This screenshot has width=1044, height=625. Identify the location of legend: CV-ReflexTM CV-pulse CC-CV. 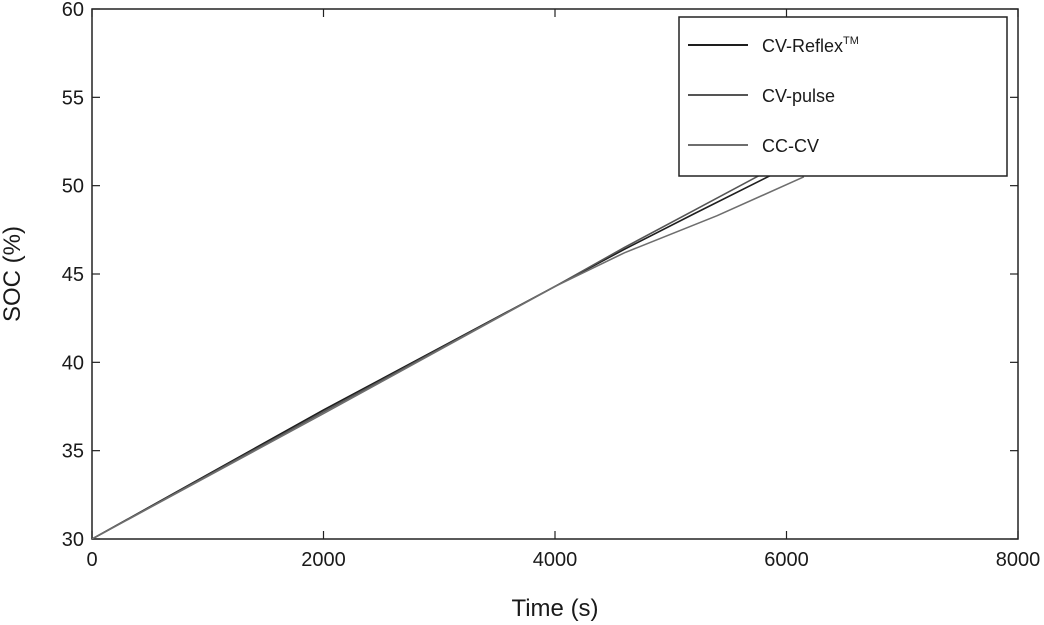
(843, 96).